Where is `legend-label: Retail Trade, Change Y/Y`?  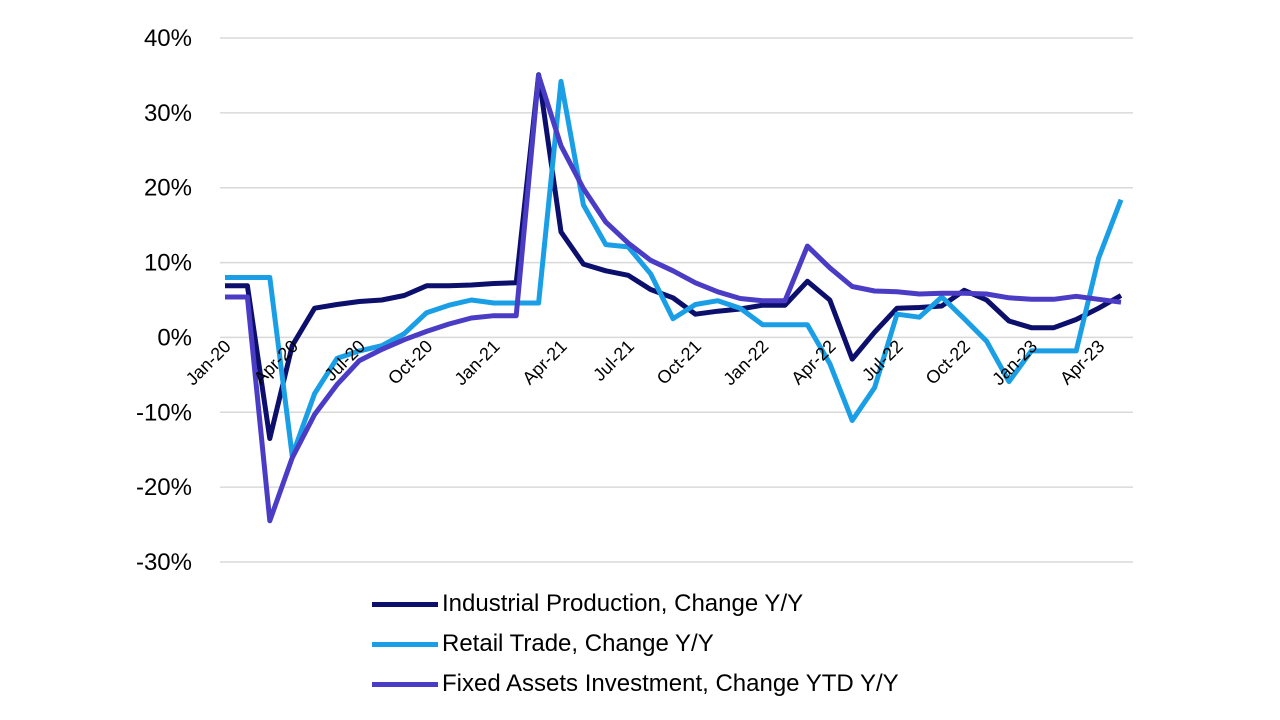
legend-label: Retail Trade, Change Y/Y is located at coordinates (578, 643).